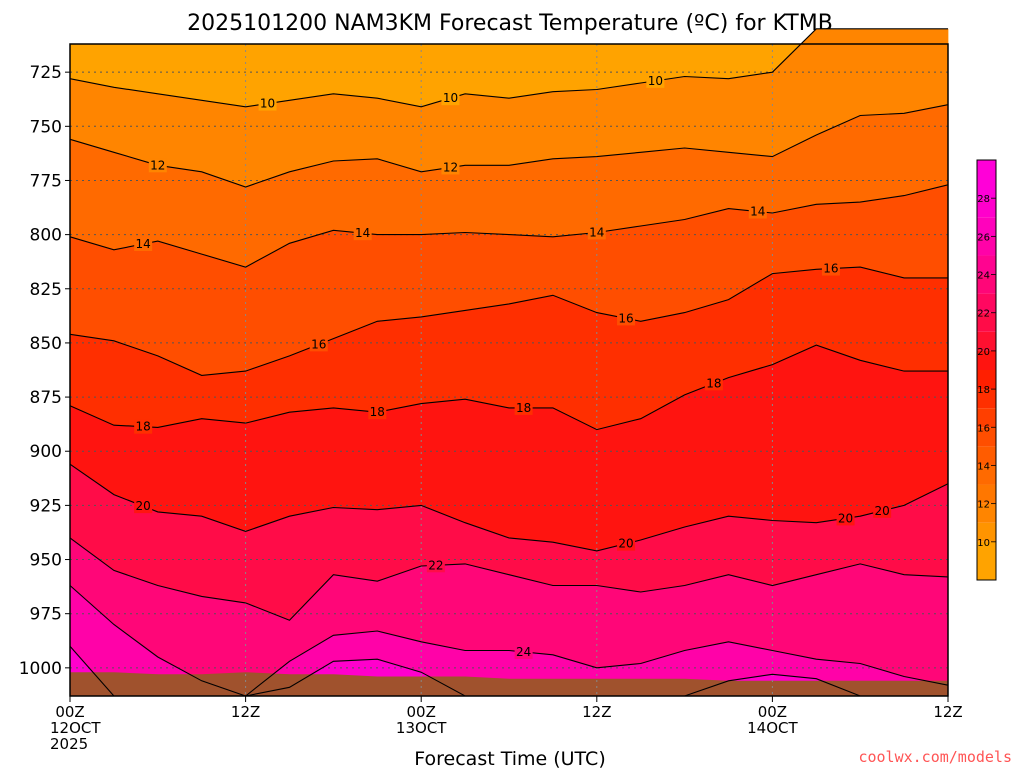 This screenshot has width=1024, height=768. I want to click on colorbar-legend: 10 12 14 16 18 20 22 24 26 28, so click(986, 370).